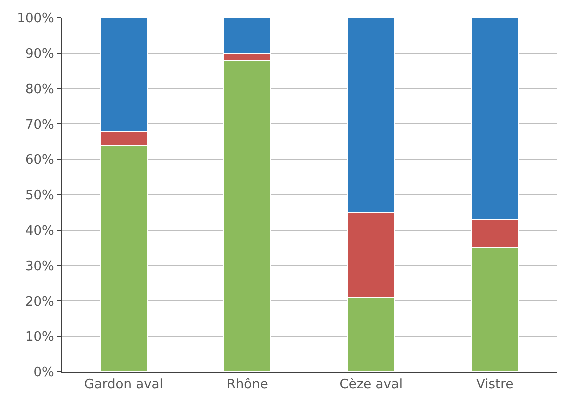 This screenshot has height=405, width=569. What do you see at coordinates (39, 54) in the screenshot?
I see `y-tick-label: 90%` at bounding box center [39, 54].